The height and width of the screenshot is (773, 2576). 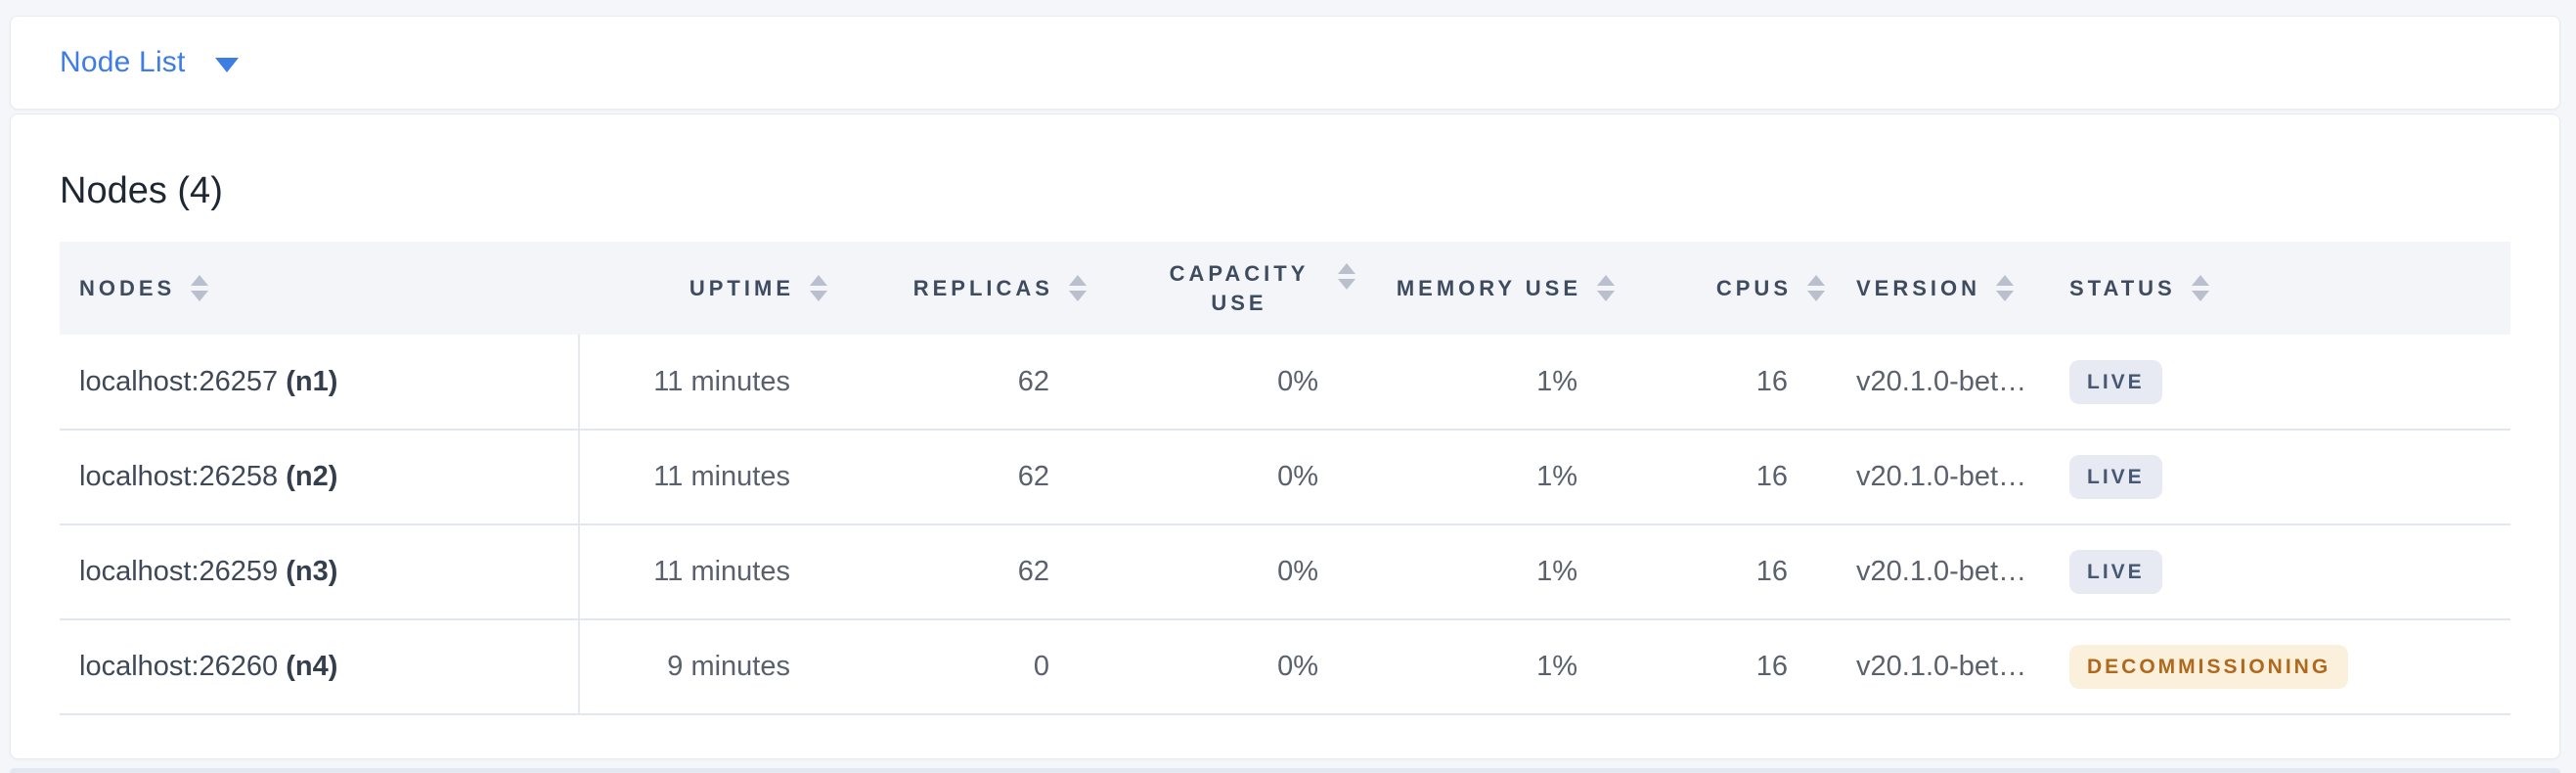 I want to click on status-badge: DECOMMISSIONING, so click(x=2209, y=667).